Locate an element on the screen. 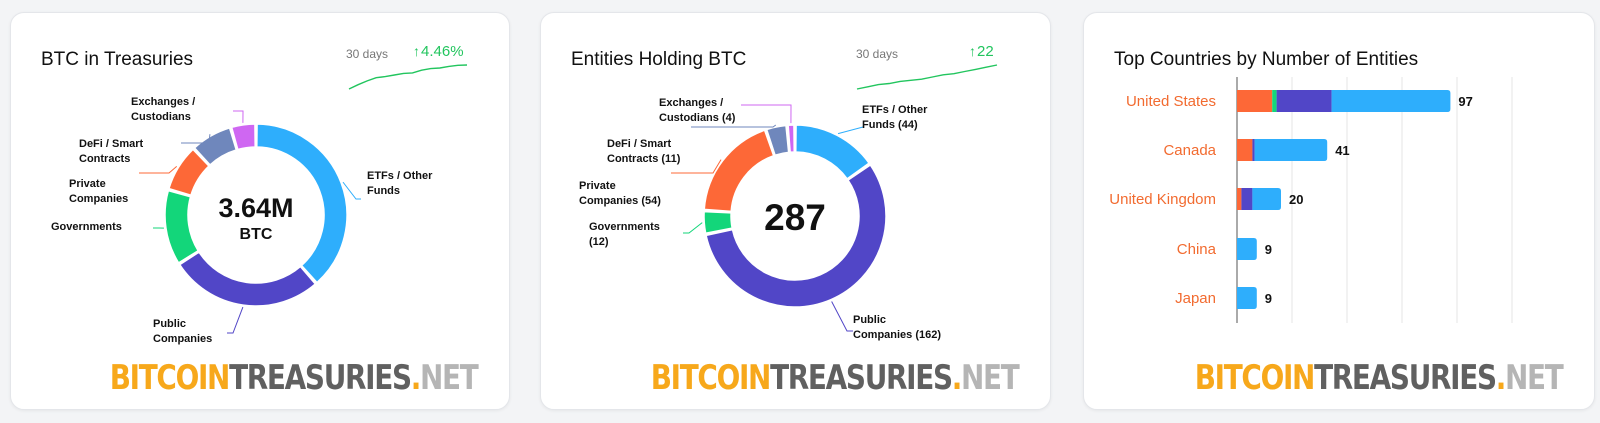 The width and height of the screenshot is (1600, 423). segment-label: Public Companies (162) is located at coordinates (897, 327).